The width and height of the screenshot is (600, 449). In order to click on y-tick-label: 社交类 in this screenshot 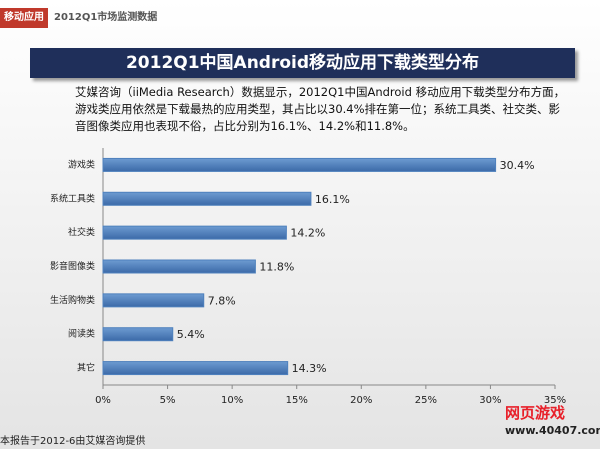, I will do `click(81, 232)`.